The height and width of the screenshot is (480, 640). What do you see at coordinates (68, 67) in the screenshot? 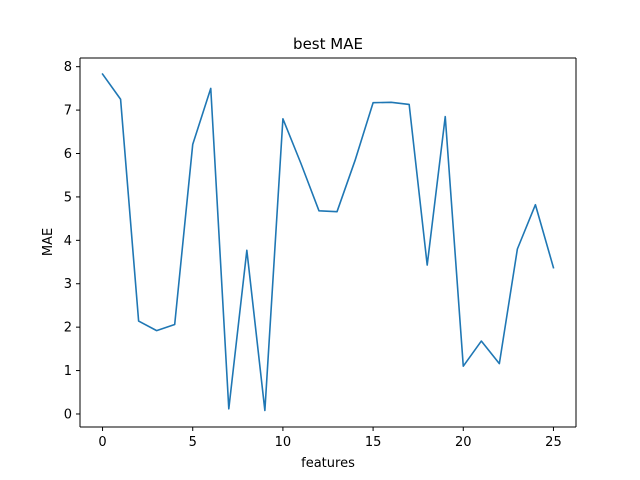
I see `y-tick-label: 8` at bounding box center [68, 67].